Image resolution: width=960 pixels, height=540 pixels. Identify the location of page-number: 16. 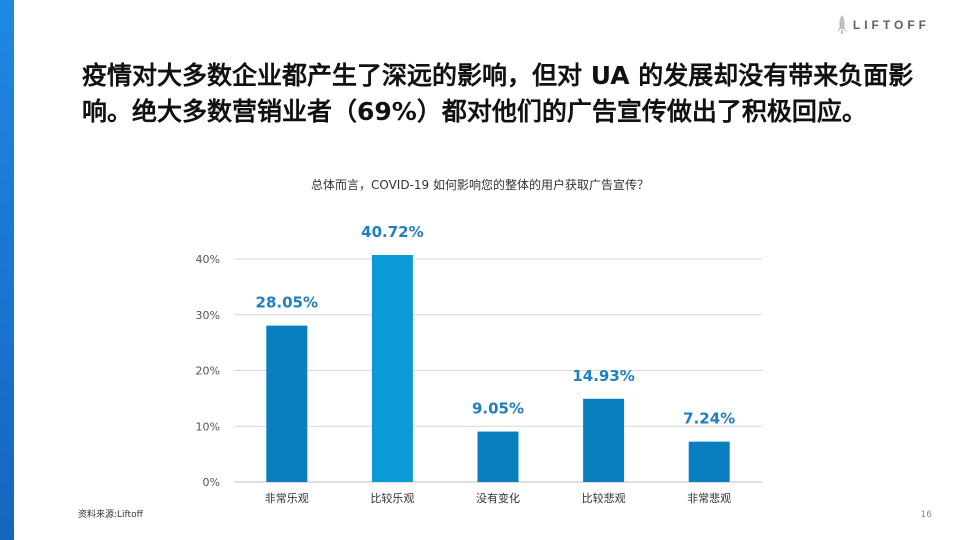
(926, 515).